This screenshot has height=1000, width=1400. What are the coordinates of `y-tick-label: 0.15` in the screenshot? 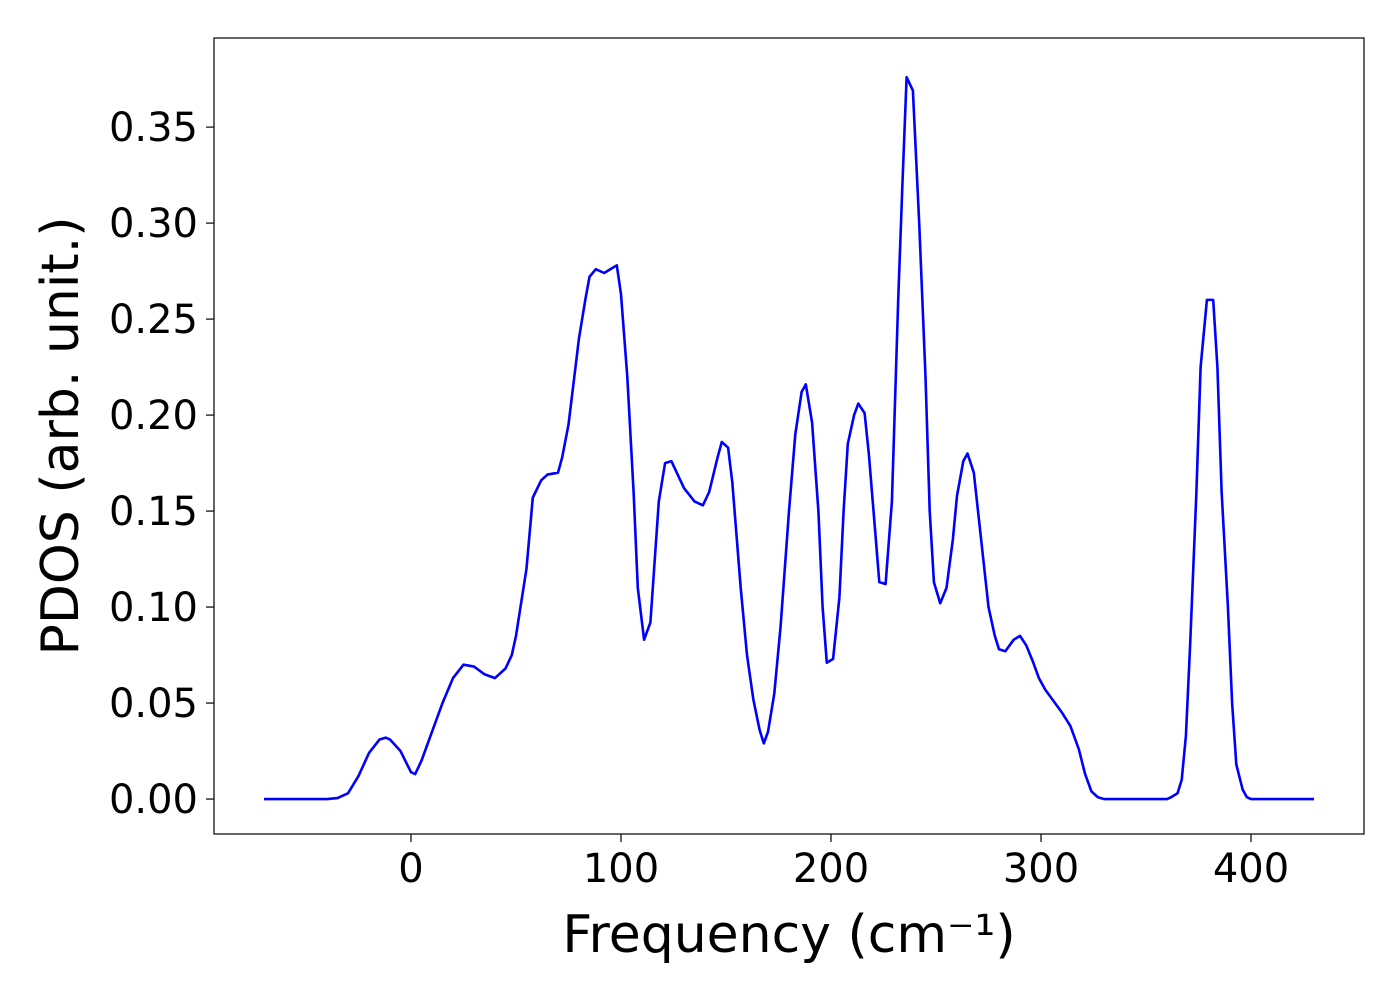 It's located at (153, 512).